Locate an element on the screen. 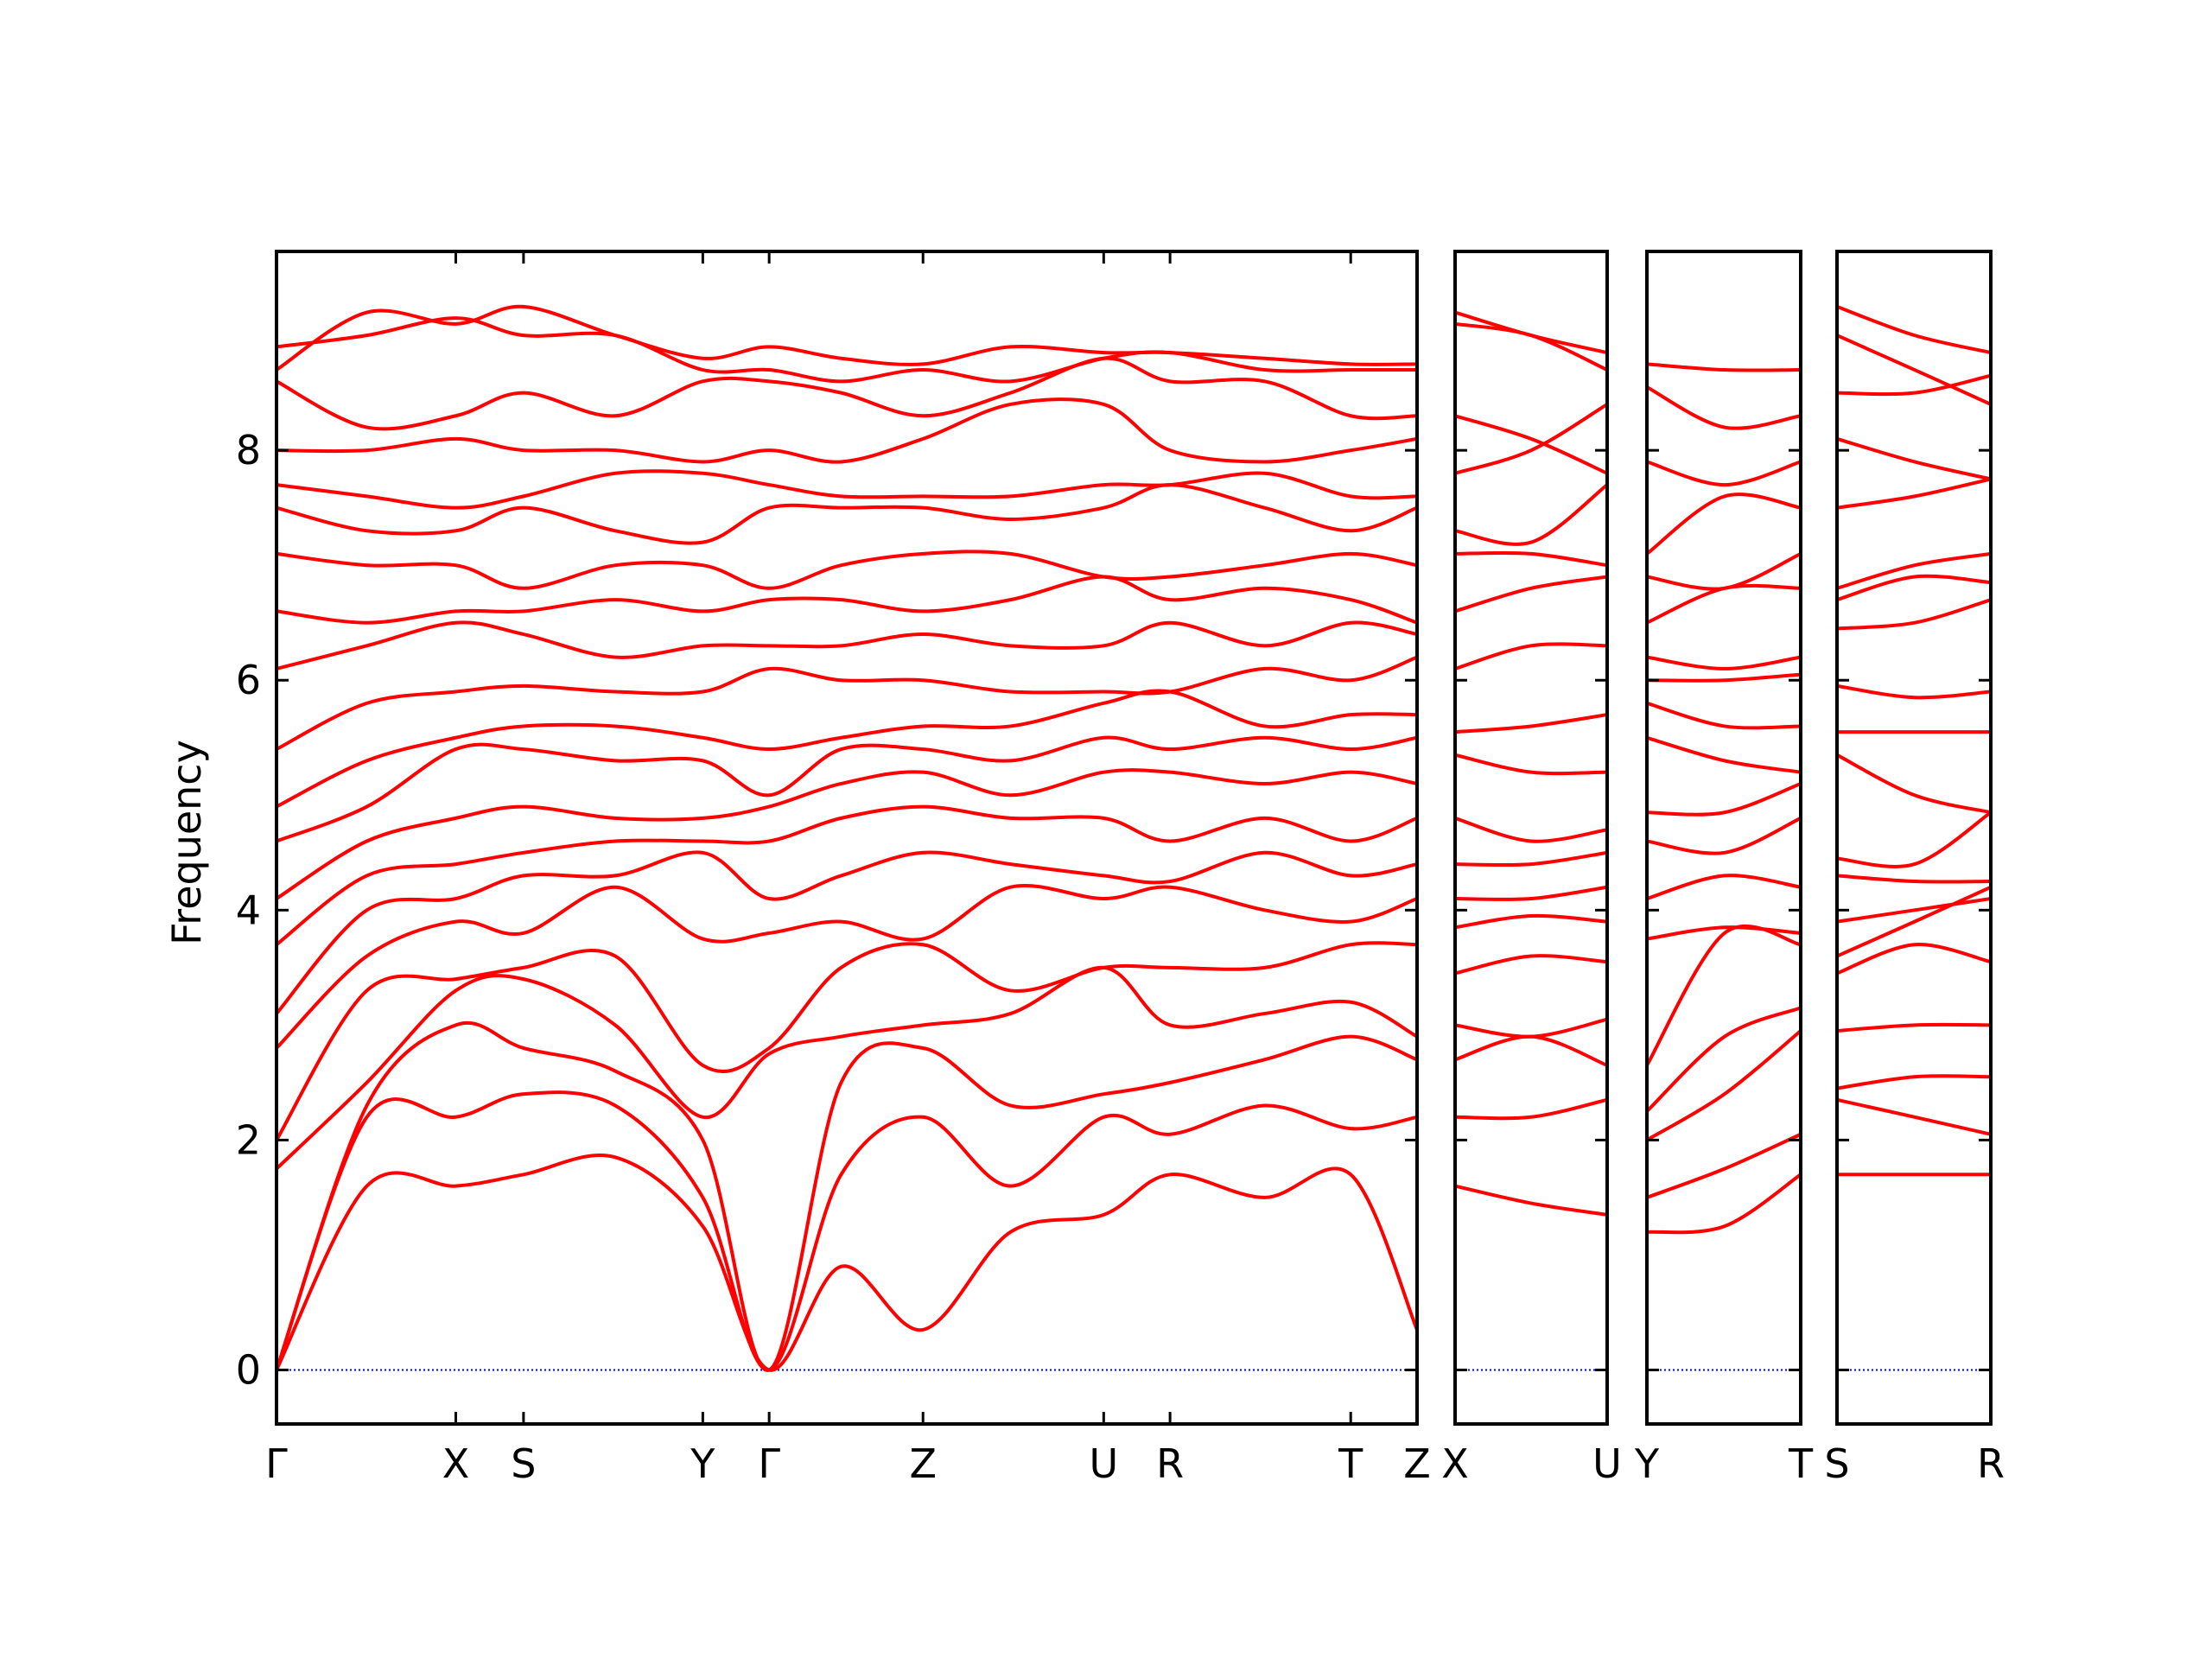  y-tick-label: 0 is located at coordinates (248, 1369).